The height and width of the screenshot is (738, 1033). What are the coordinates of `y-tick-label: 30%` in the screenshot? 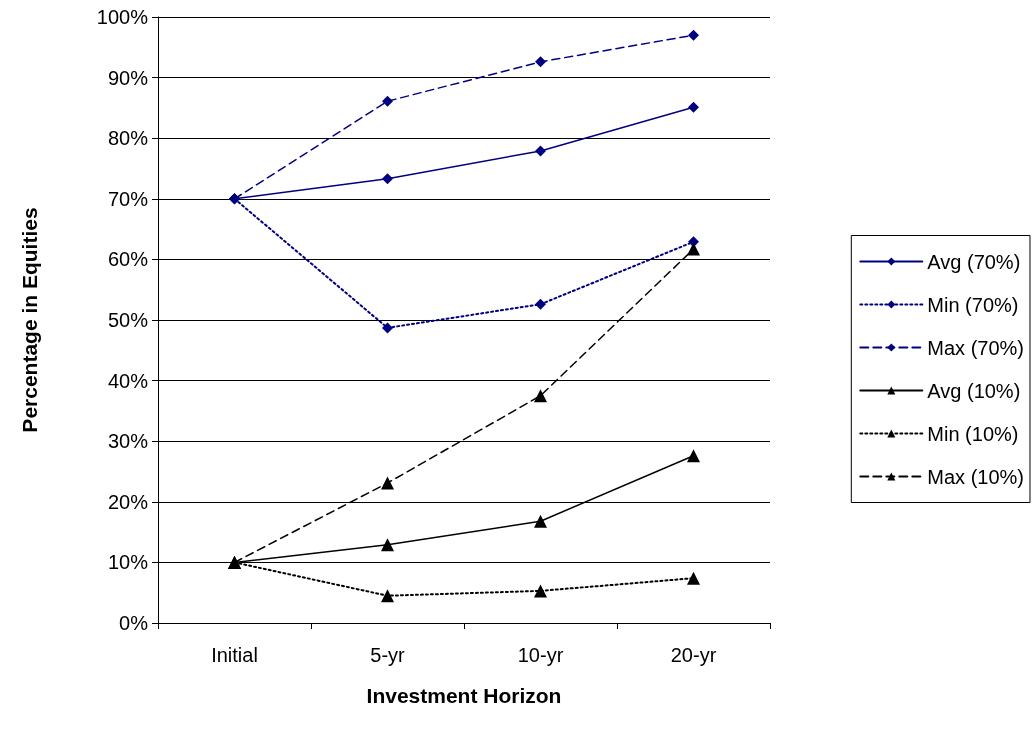 It's located at (128, 441).